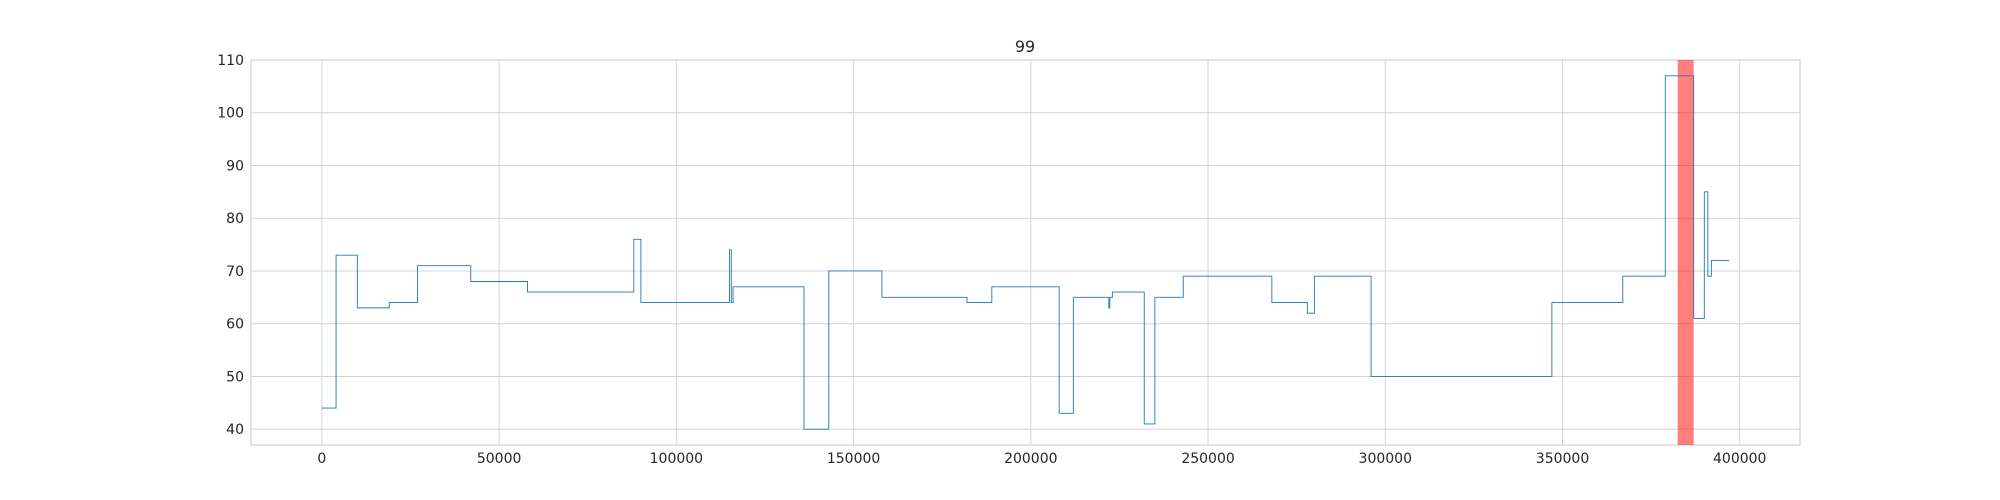 This screenshot has width=2000, height=500. What do you see at coordinates (853, 459) in the screenshot?
I see `x-tick-label: 150000` at bounding box center [853, 459].